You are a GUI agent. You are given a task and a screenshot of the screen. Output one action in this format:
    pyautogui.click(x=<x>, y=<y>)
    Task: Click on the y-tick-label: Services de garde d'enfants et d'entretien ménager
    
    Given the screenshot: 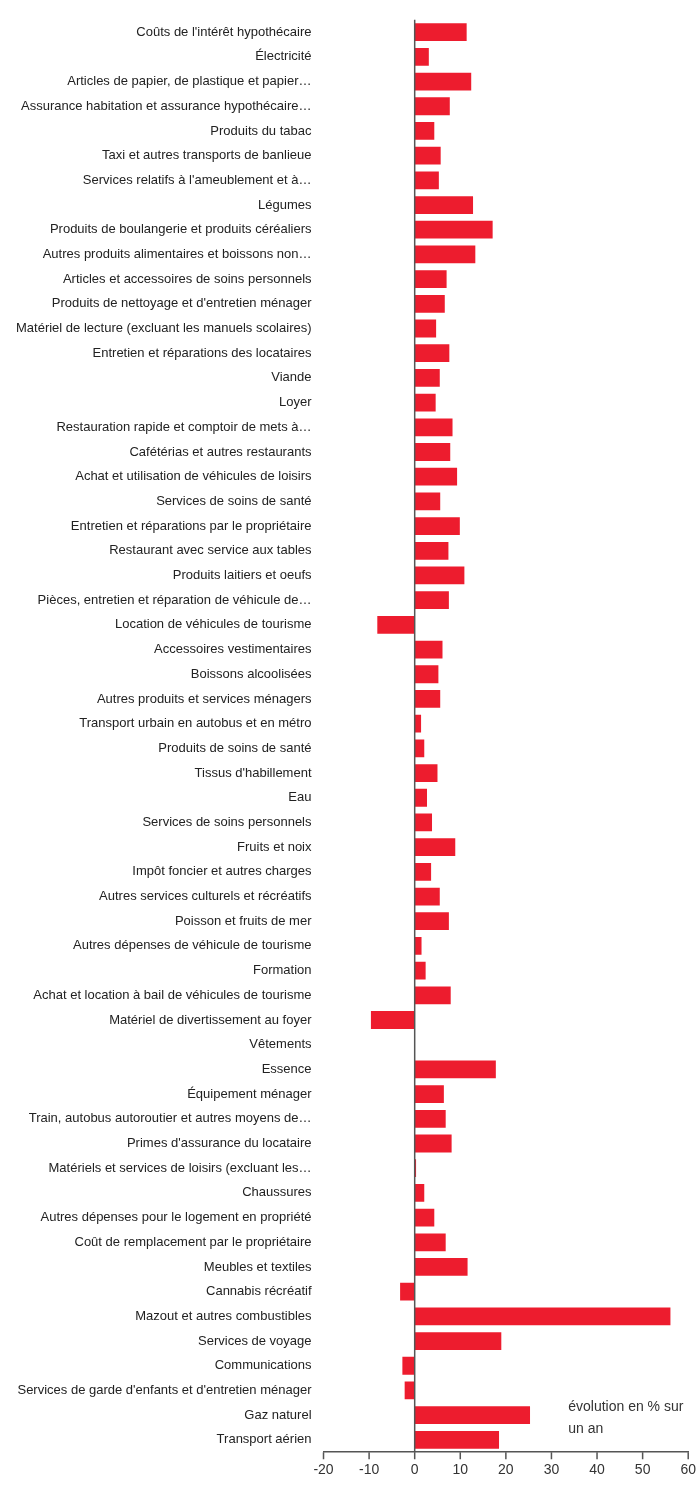 What is the action you would take?
    pyautogui.click(x=165, y=1390)
    